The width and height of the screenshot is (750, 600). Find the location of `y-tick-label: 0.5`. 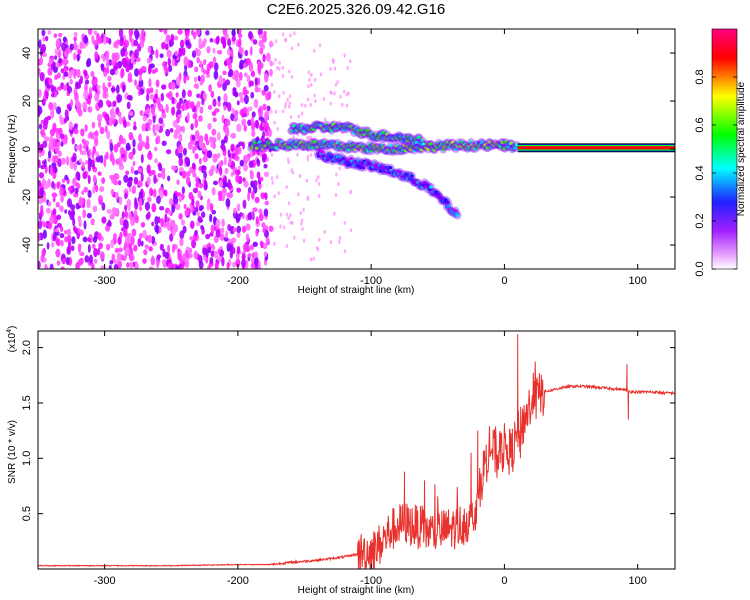

y-tick-label: 0.5 is located at coordinates (27, 513).